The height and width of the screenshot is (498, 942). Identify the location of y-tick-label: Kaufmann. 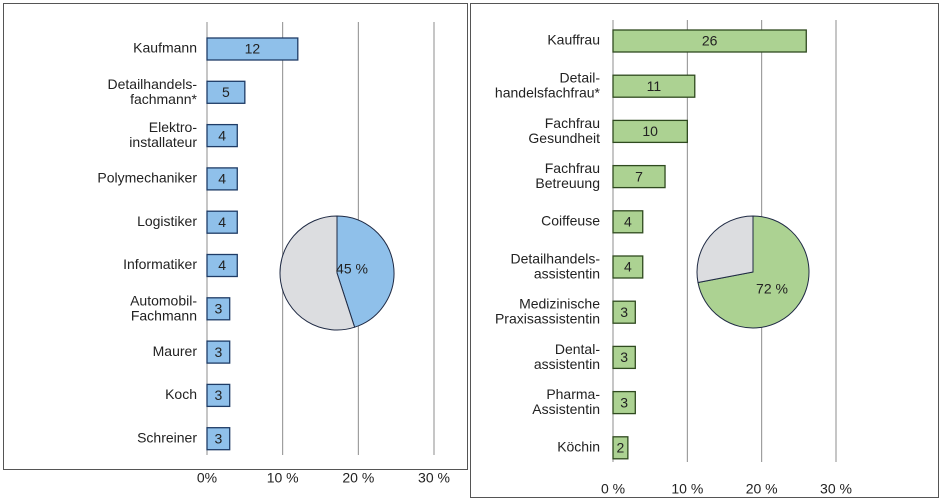
(165, 48).